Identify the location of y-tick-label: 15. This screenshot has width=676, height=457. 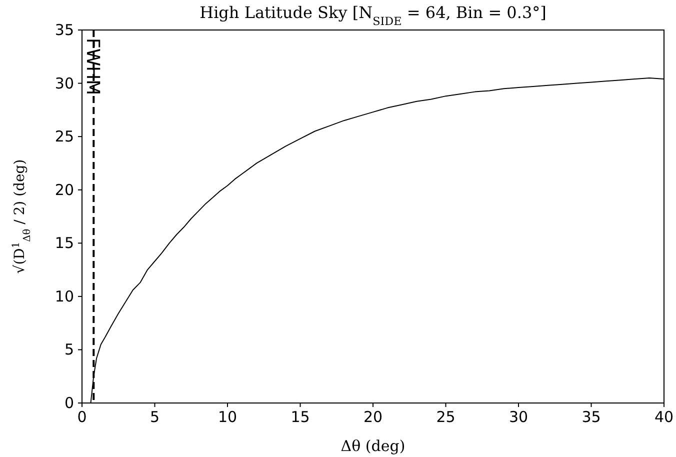
(64, 243).